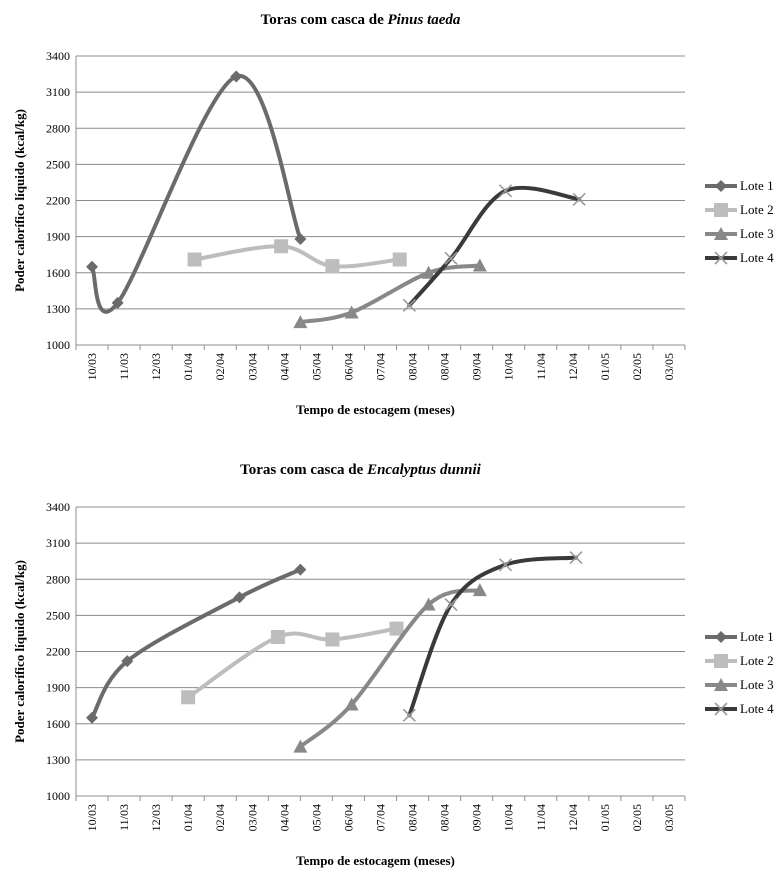 The height and width of the screenshot is (869, 784). What do you see at coordinates (509, 366) in the screenshot?
I see `x-tick-10-04: 10/04` at bounding box center [509, 366].